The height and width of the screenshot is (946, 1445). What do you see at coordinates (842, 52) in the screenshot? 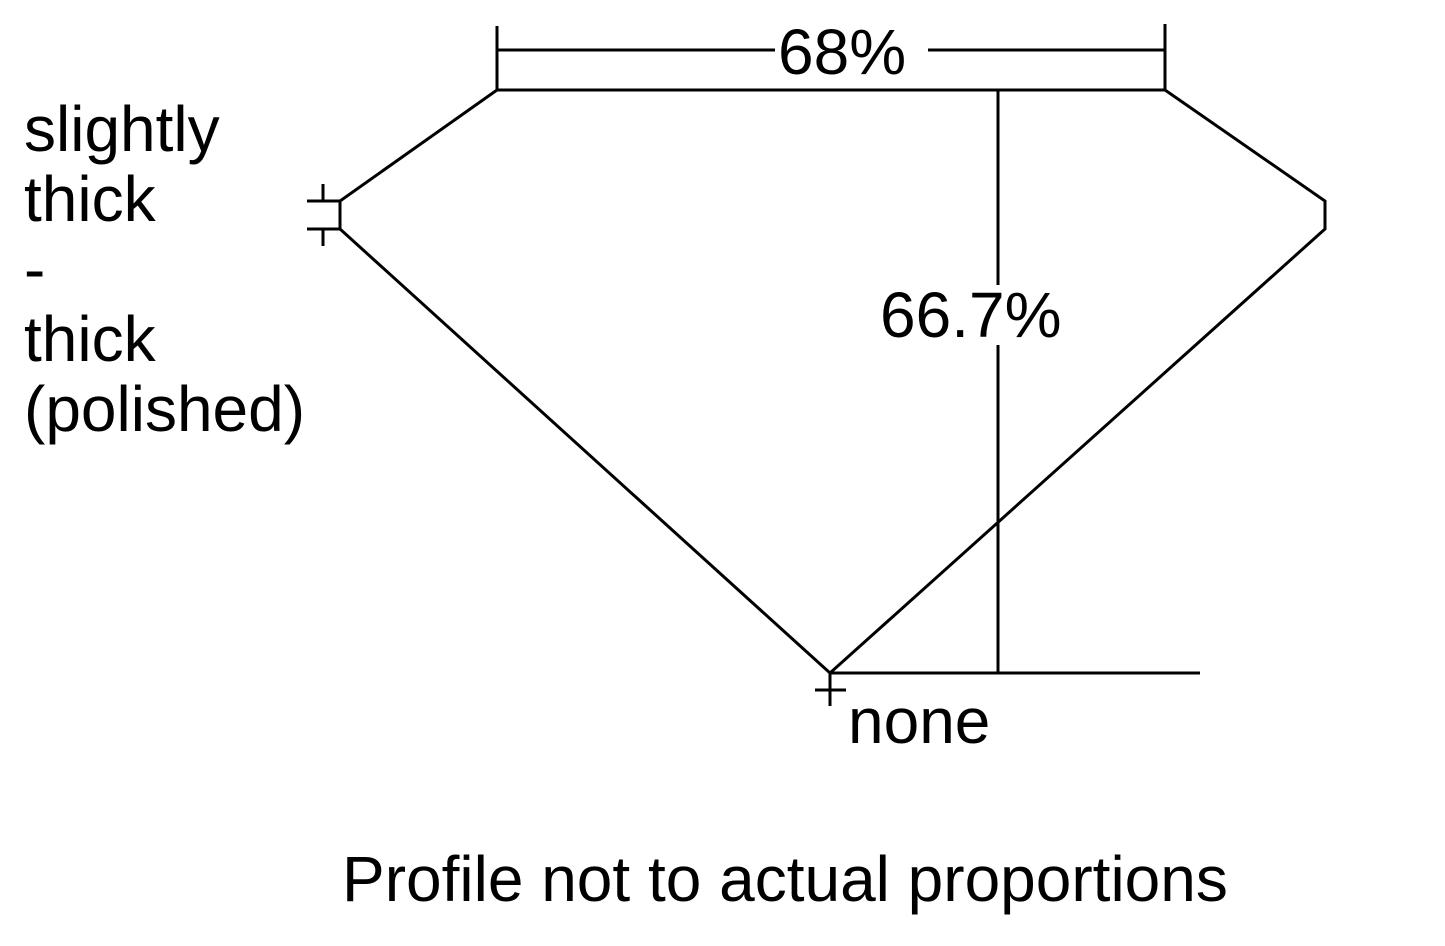
I see `table-percent-label: 68%` at bounding box center [842, 52].